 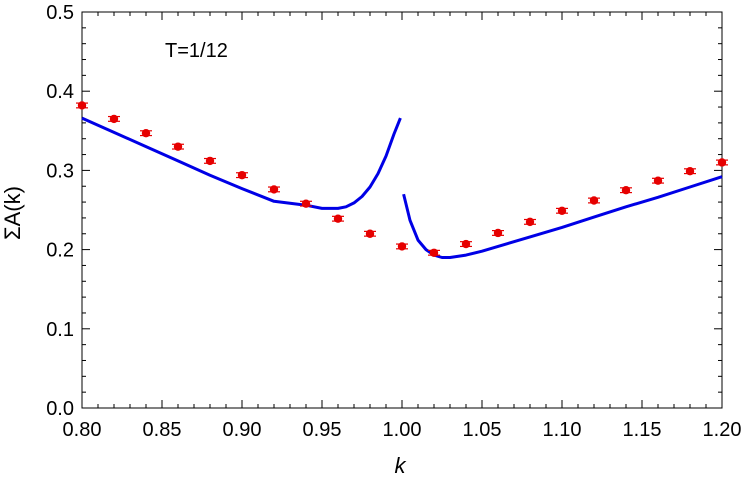 What do you see at coordinates (60, 330) in the screenshot?
I see `y-tick-label: 0.1` at bounding box center [60, 330].